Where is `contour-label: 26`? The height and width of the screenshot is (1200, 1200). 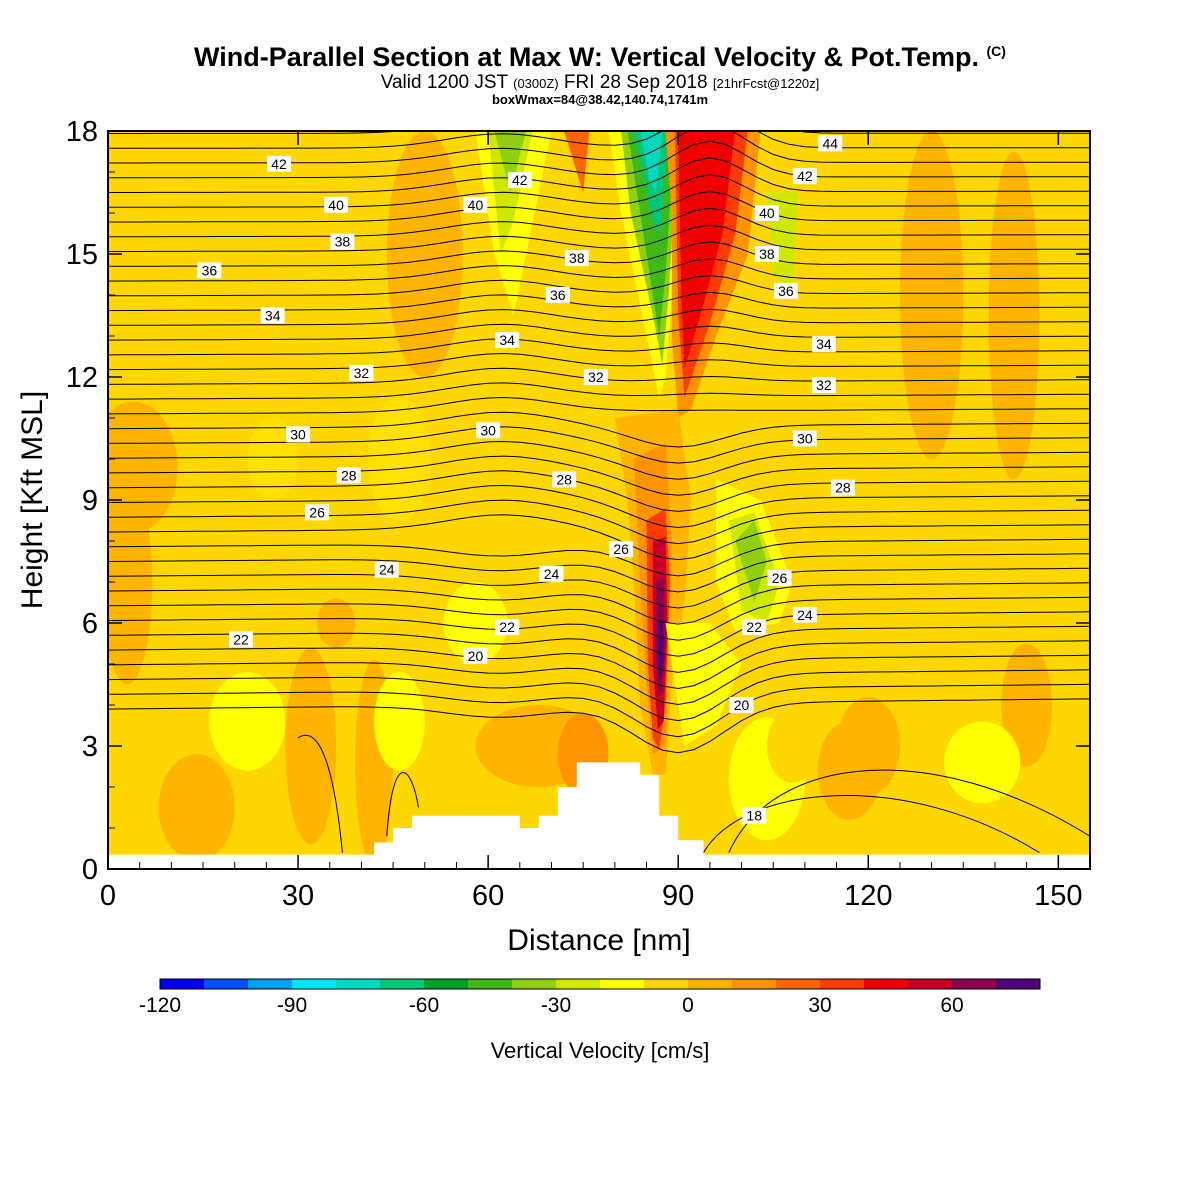 contour-label: 26 is located at coordinates (779, 577).